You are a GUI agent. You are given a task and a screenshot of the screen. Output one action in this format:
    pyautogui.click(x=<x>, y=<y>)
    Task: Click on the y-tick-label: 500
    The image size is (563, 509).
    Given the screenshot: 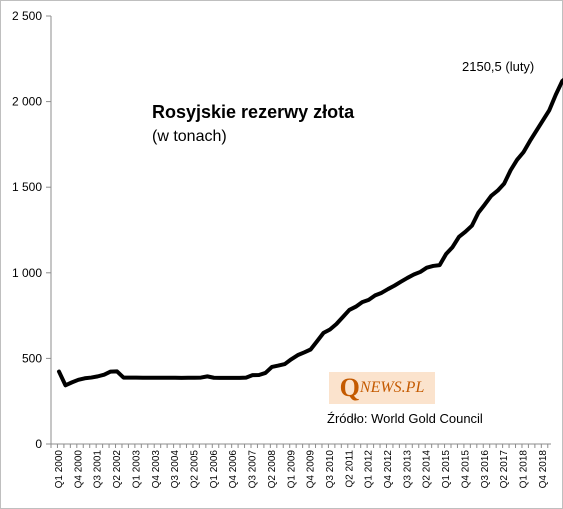 What is the action you would take?
    pyautogui.click(x=32, y=358)
    